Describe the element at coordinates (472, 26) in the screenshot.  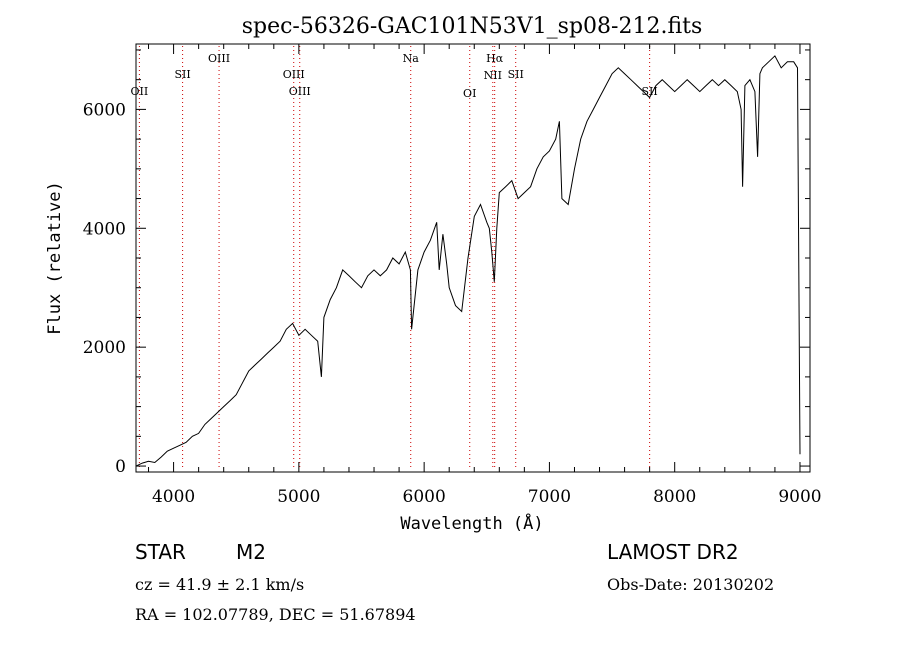
I see `chart-title: spec-56326-GAC101N53V1_sp08-212.fits` at that location.